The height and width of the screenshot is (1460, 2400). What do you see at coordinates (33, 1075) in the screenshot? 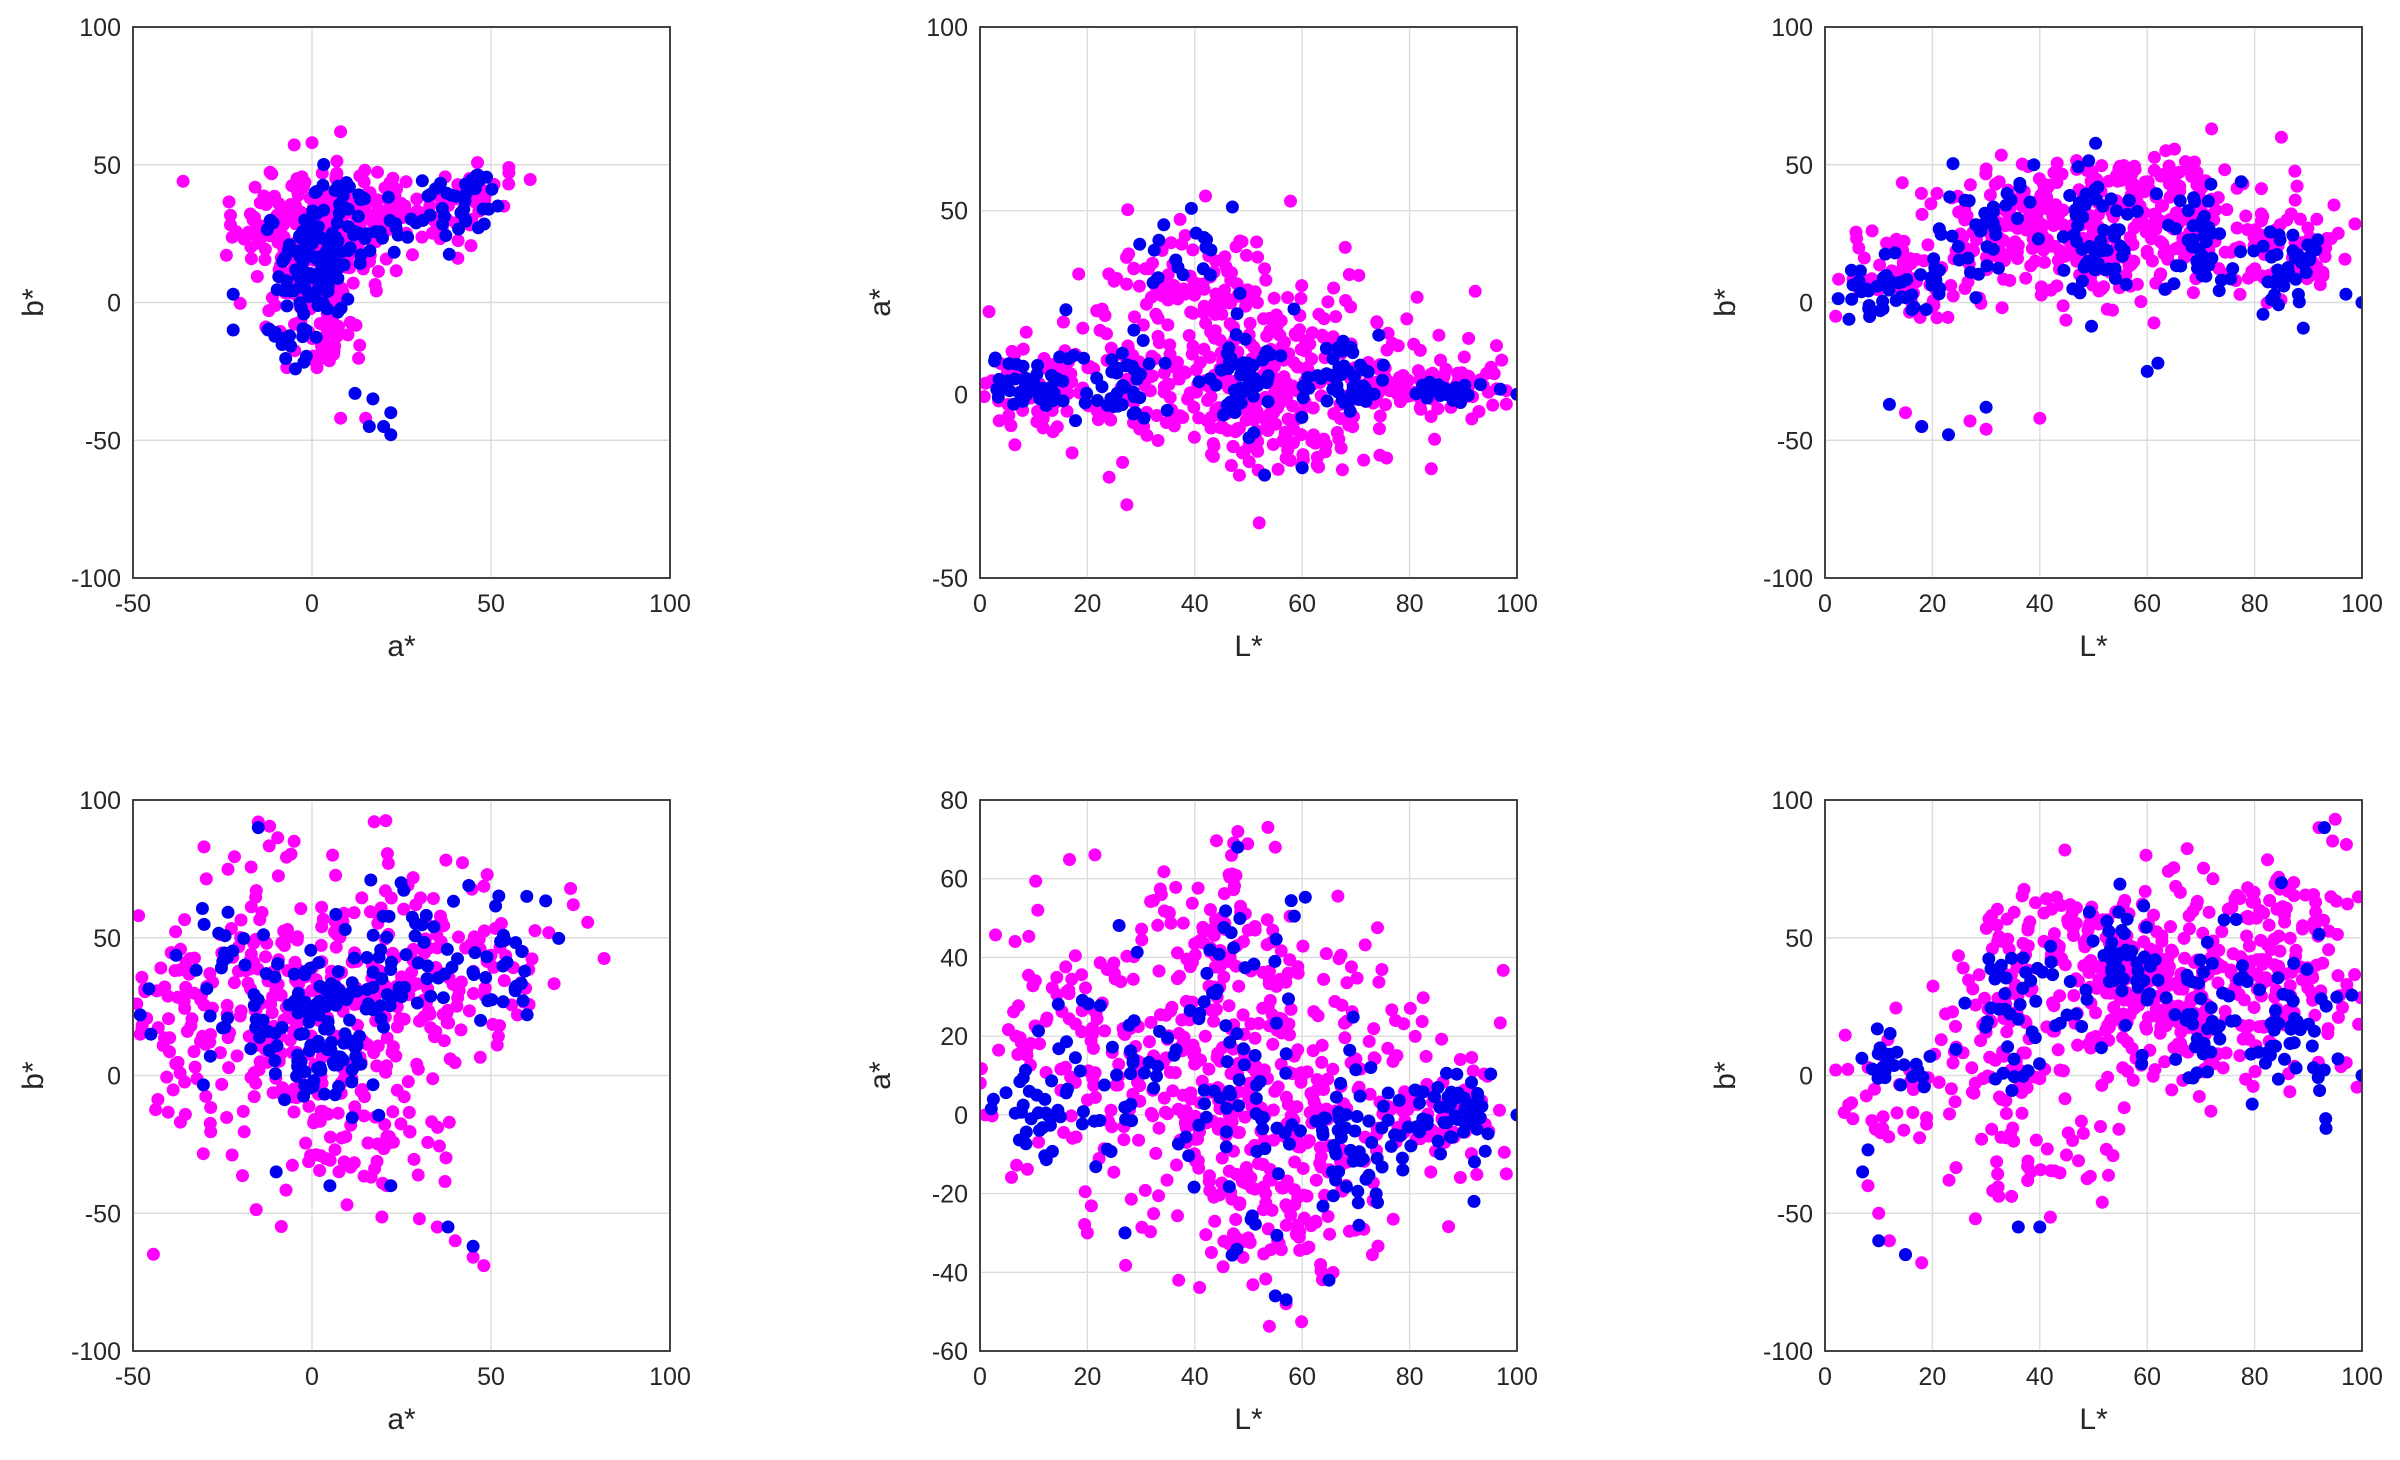
I see `y-axis-label: b*` at bounding box center [33, 1075].